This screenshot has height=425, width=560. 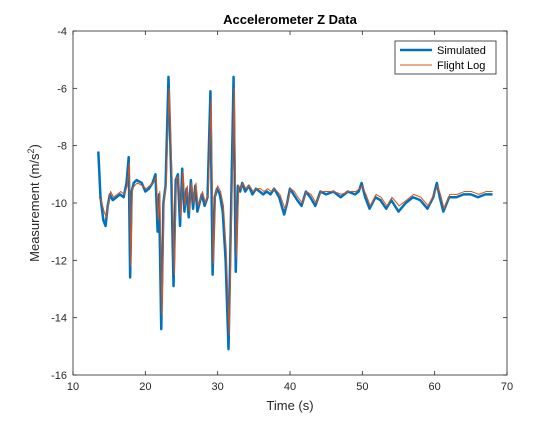 I want to click on x-tick-label: 10, so click(x=73, y=387).